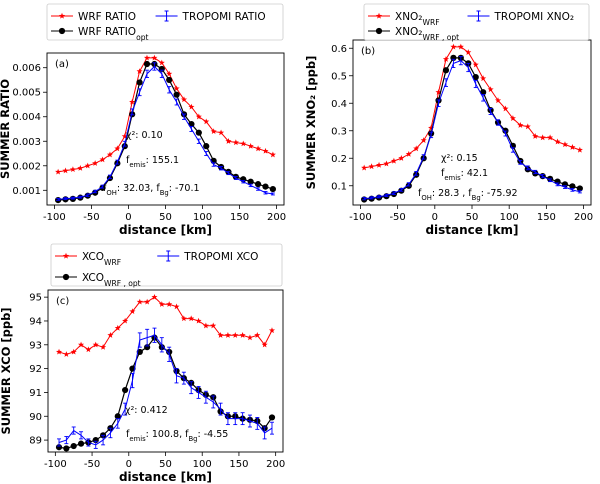  I want to click on panel-label: (c), so click(62, 301).